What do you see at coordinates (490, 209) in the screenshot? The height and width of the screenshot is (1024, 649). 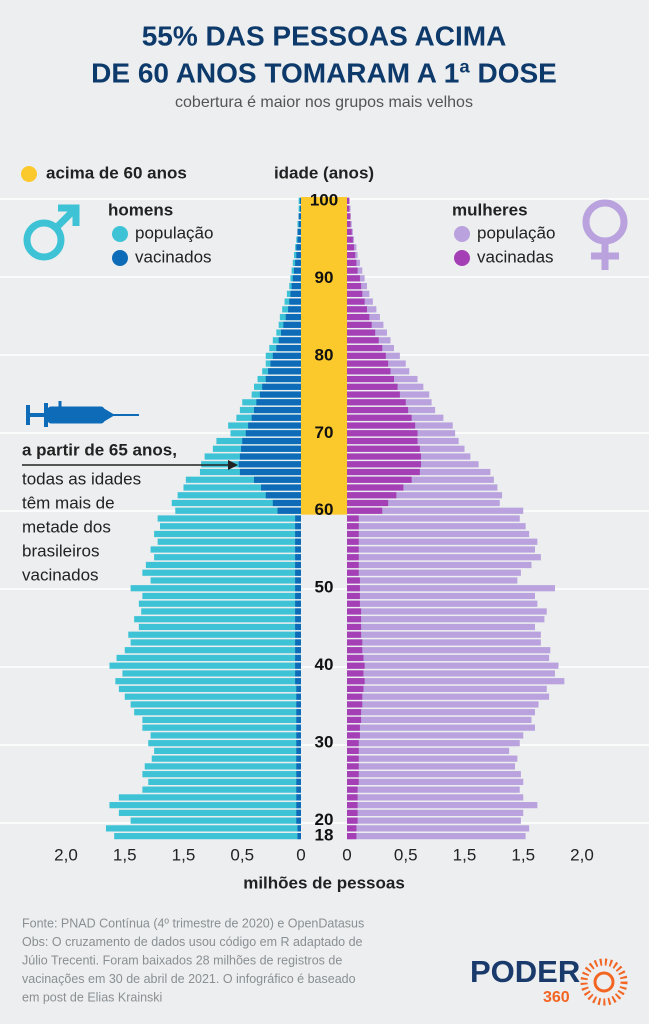 I see `group-label: mulheres` at bounding box center [490, 209].